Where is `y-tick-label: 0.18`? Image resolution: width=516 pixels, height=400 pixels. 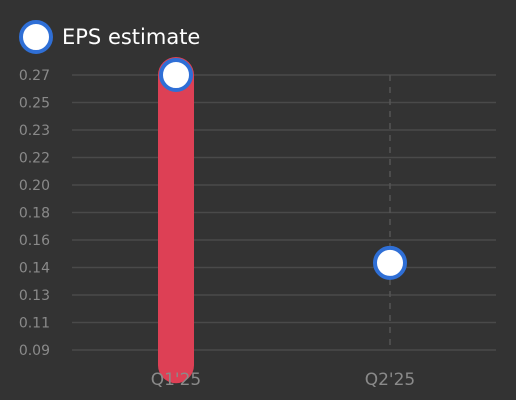 y-tick-label: 0.18 is located at coordinates (34, 214).